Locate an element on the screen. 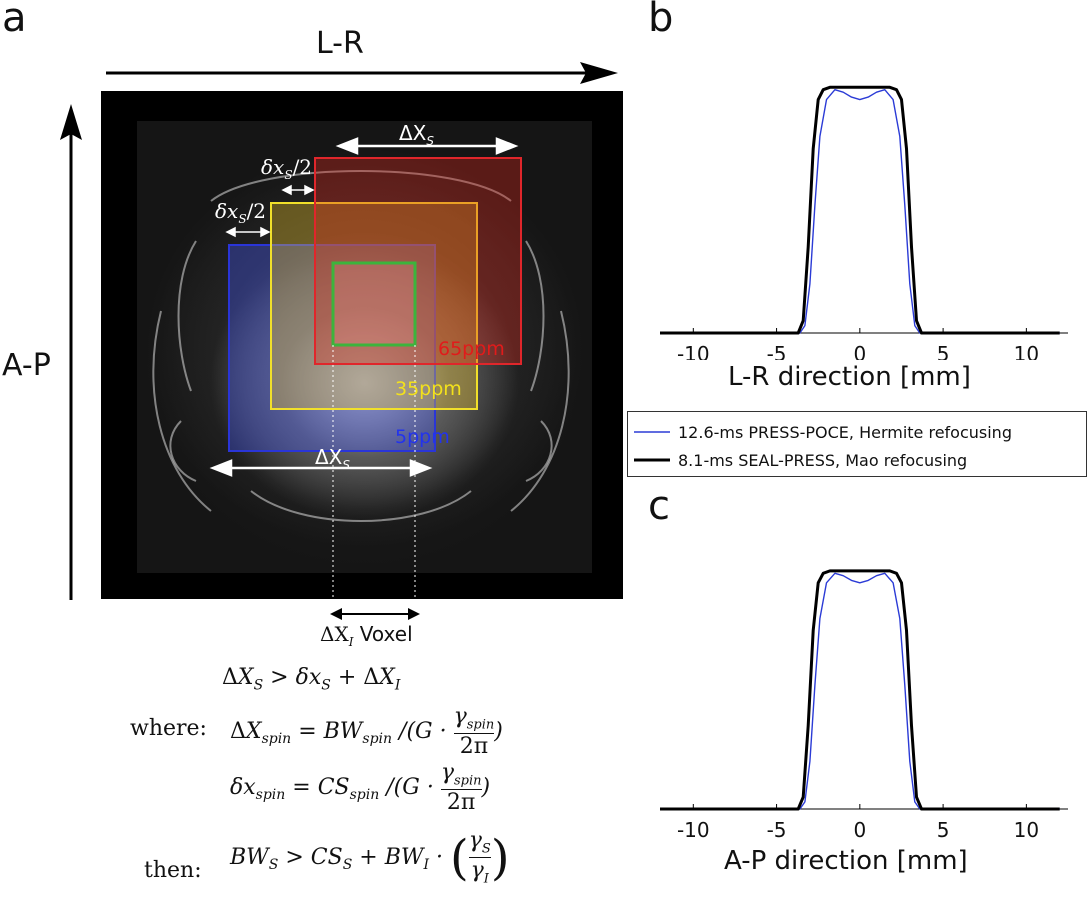  ppm-label-5: 5ppm is located at coordinates (422, 437).